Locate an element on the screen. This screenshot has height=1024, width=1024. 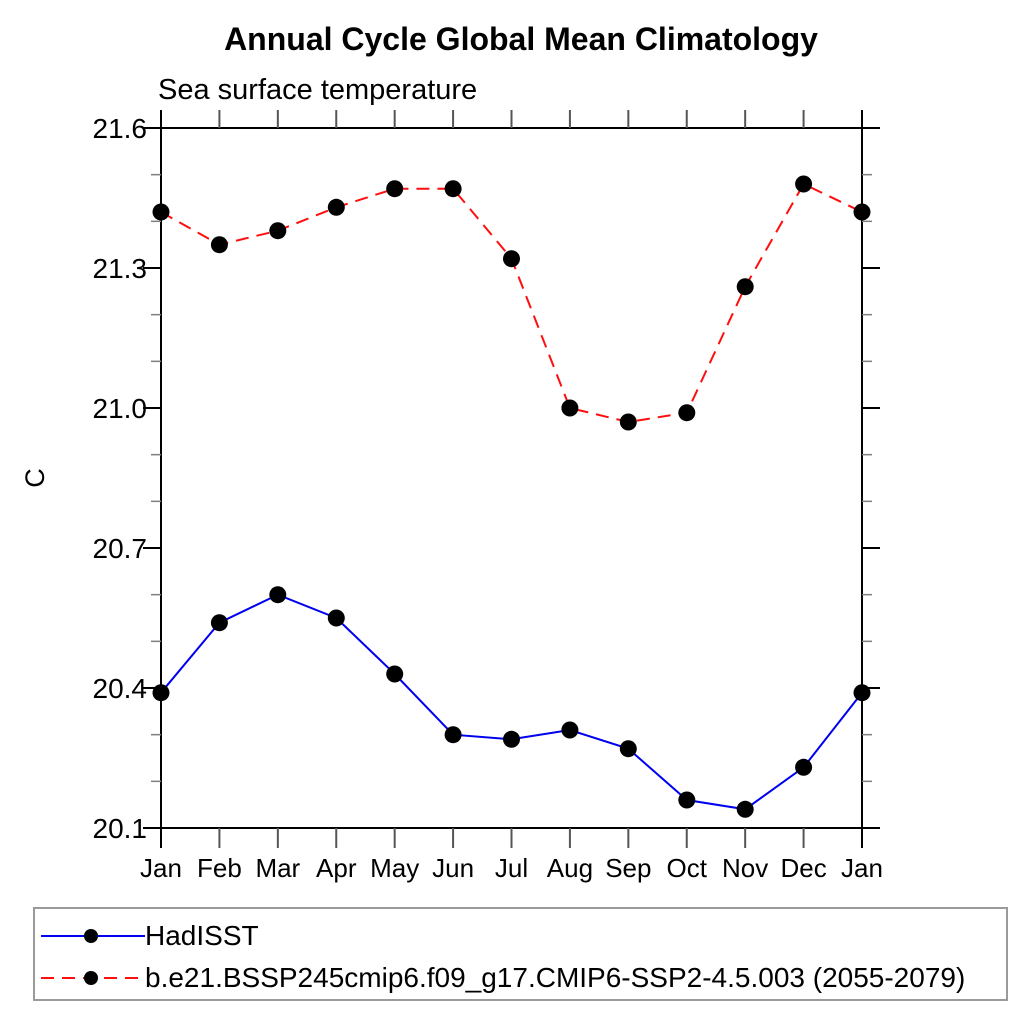
legend-label-hadisst: HadISST is located at coordinates (202, 935).